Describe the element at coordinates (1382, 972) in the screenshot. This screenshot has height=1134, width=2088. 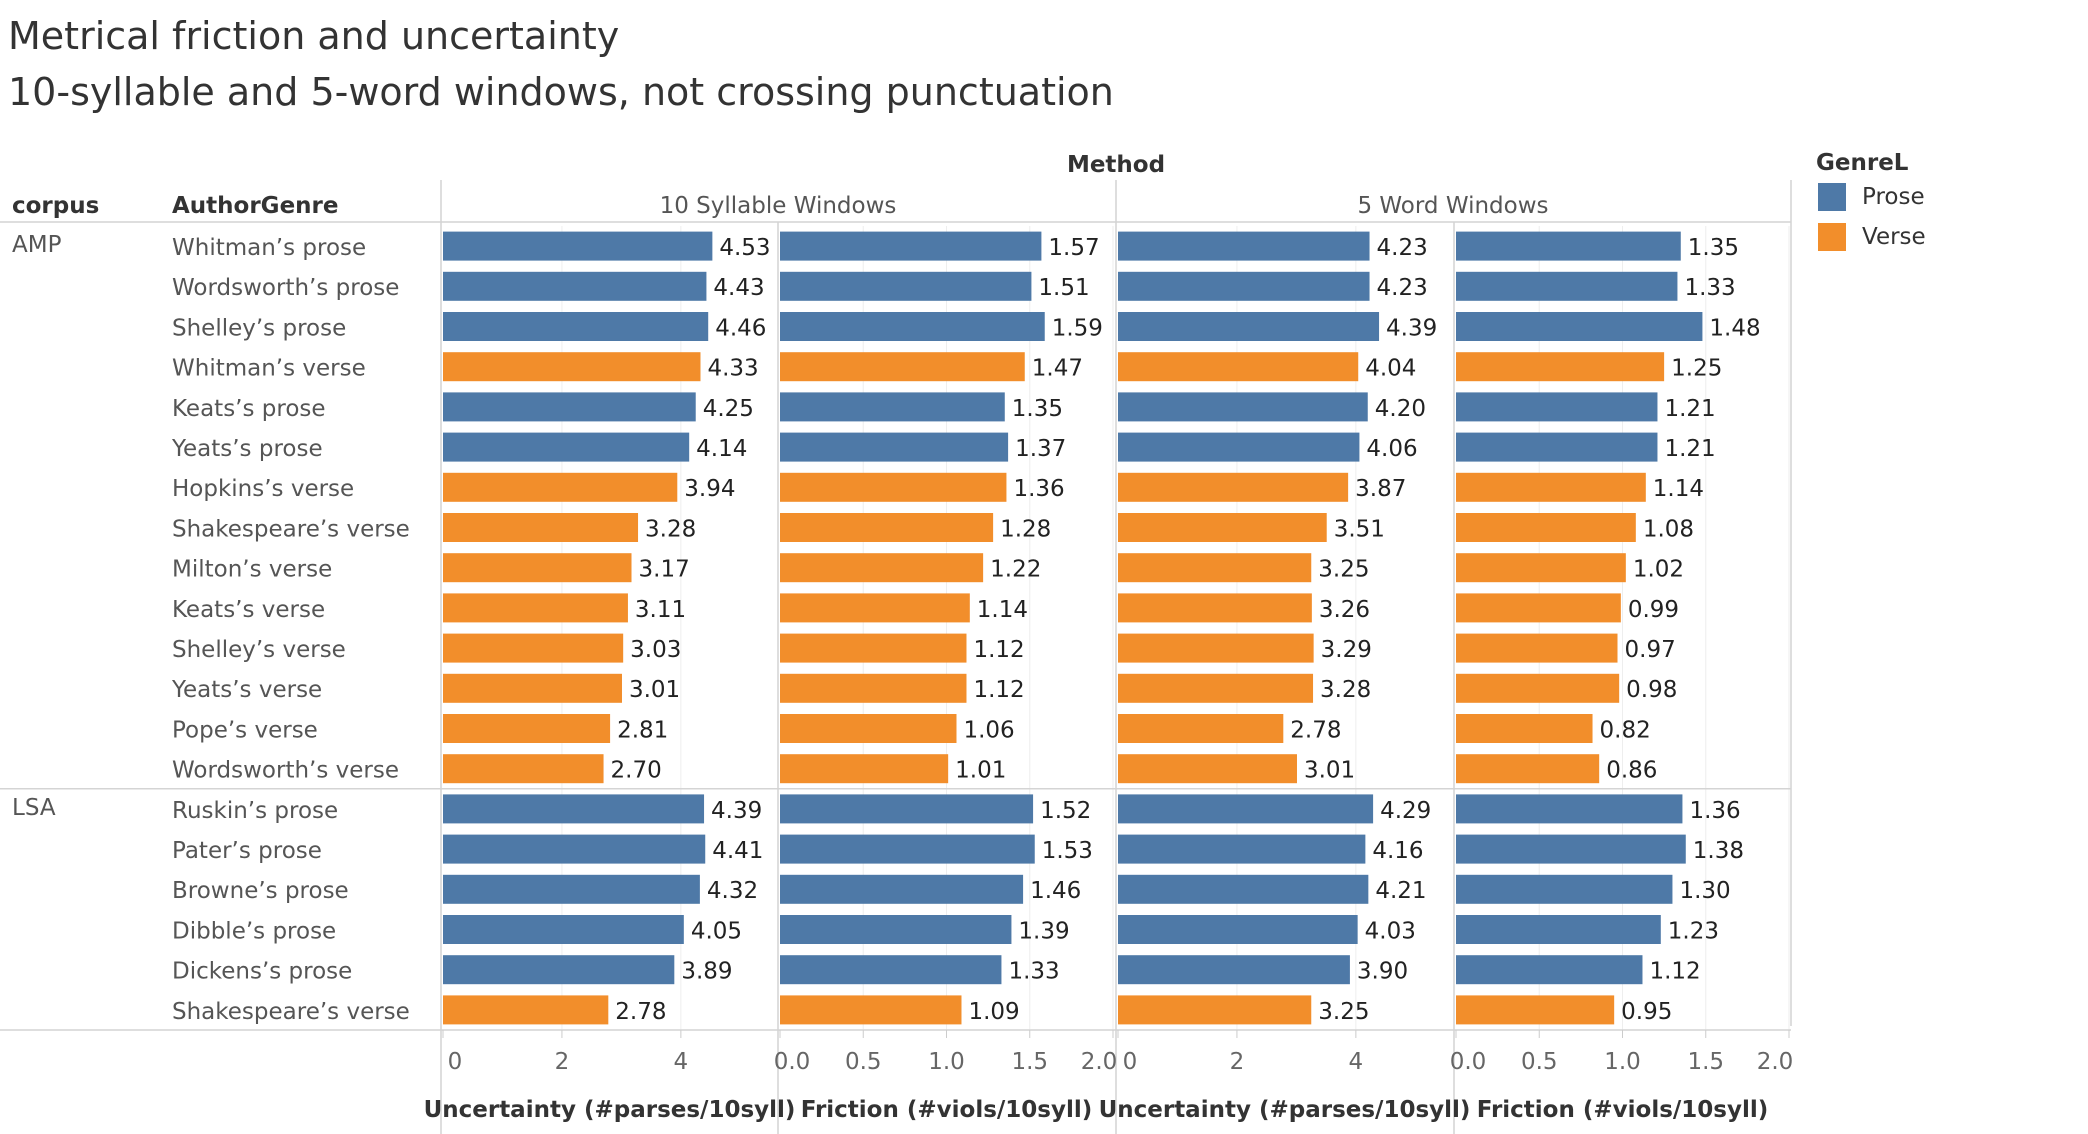
I see `data-label: 3.90` at that location.